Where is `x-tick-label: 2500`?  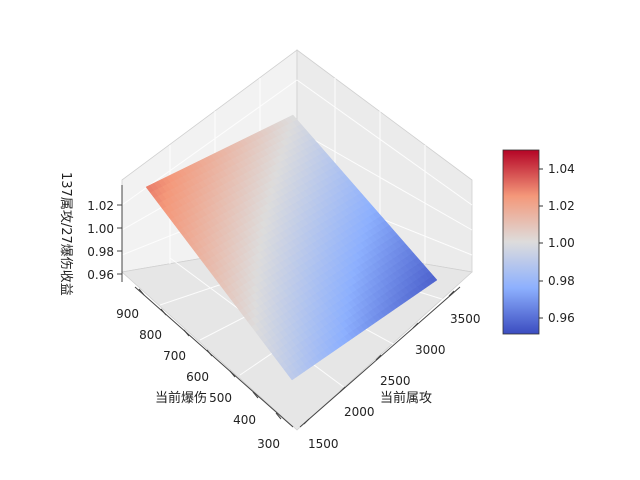
x-tick-label: 2500 is located at coordinates (395, 381).